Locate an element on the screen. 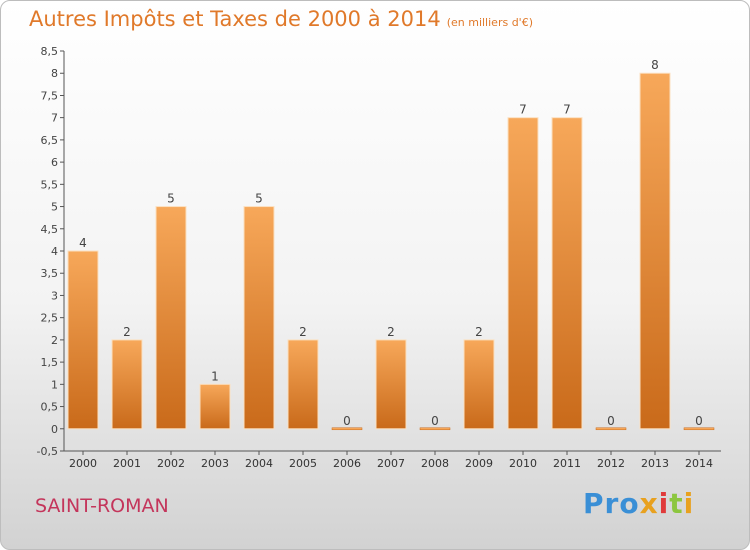  x-tick-label: 2005 is located at coordinates (303, 463).